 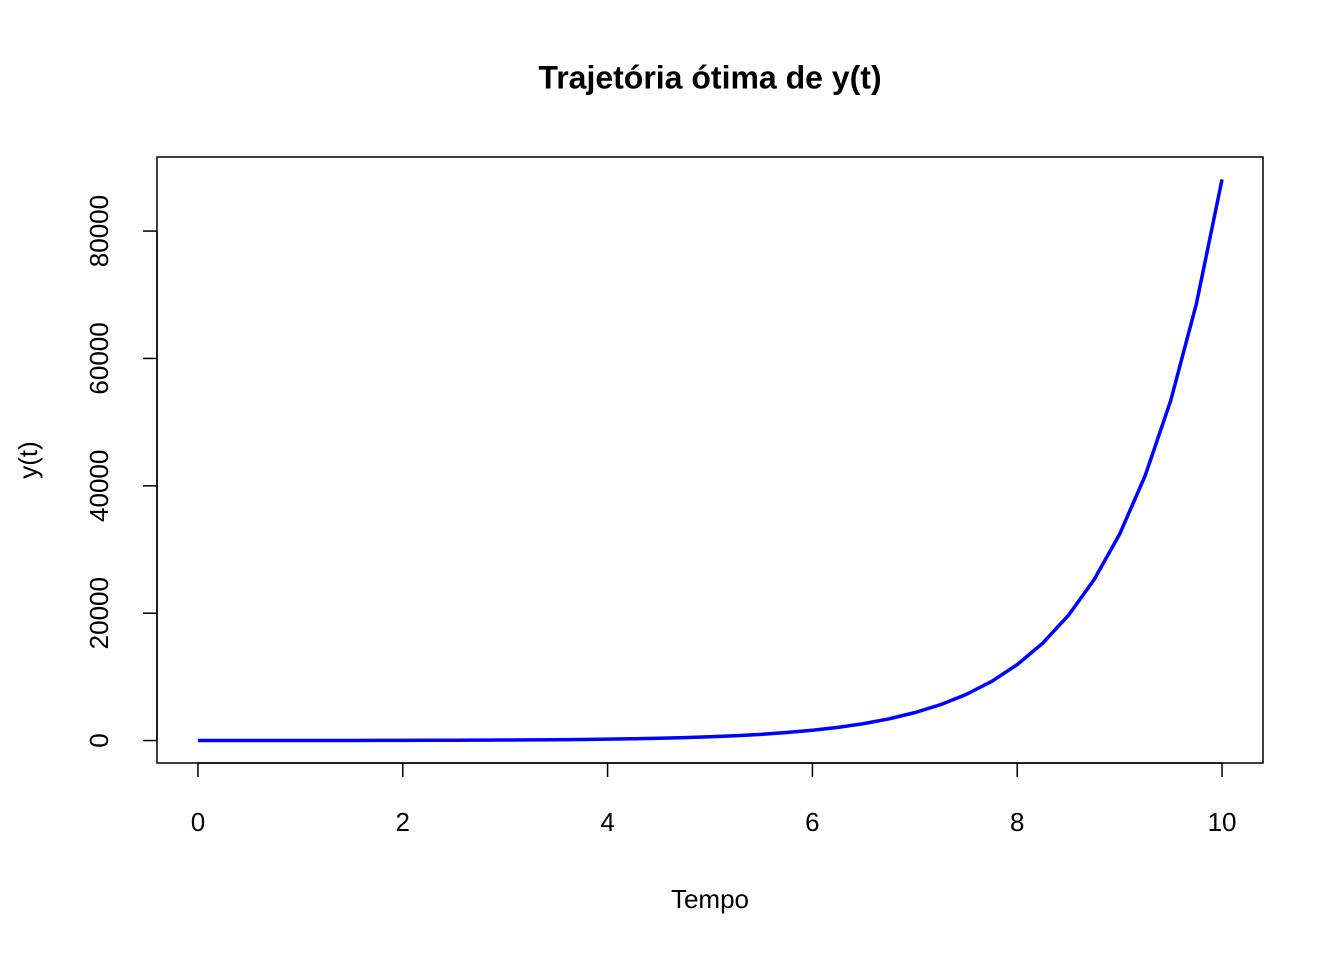 What do you see at coordinates (28, 460) in the screenshot?
I see `y-axis-label: y(t)` at bounding box center [28, 460].